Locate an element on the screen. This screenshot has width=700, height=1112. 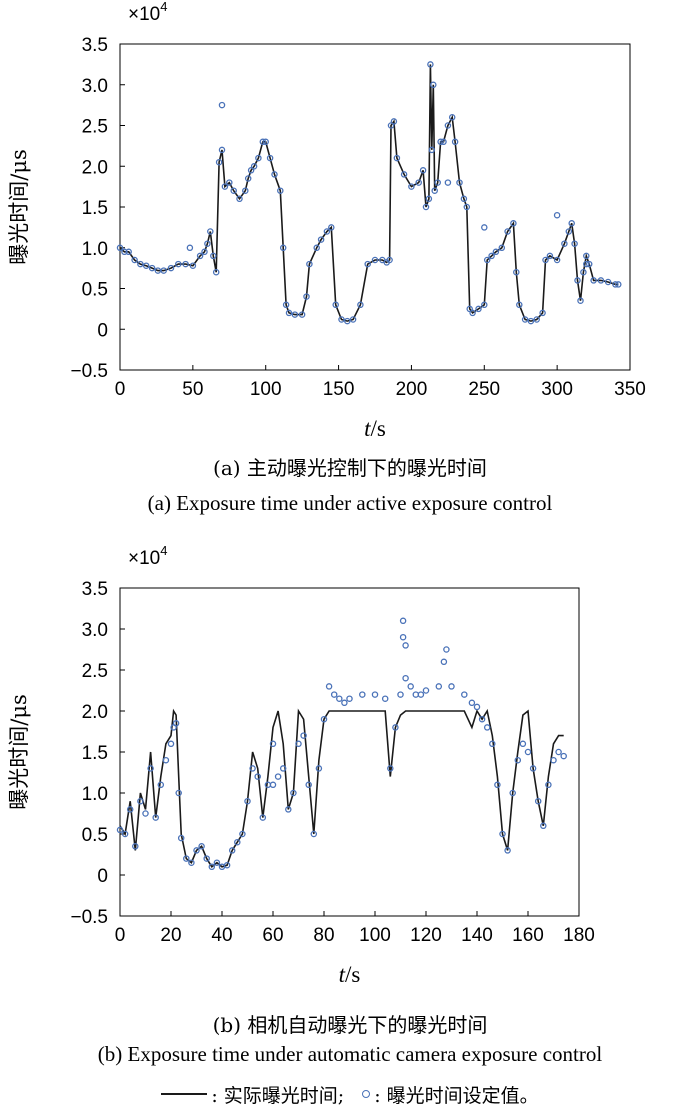
x-tick-label: 160 is located at coordinates (528, 935).